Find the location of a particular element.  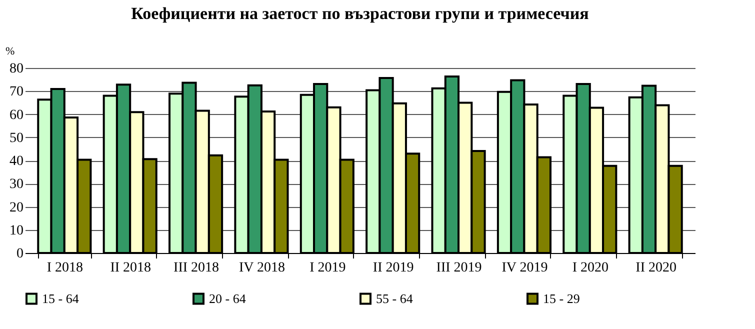

x-tick-label: IV 2018 is located at coordinates (261, 268).